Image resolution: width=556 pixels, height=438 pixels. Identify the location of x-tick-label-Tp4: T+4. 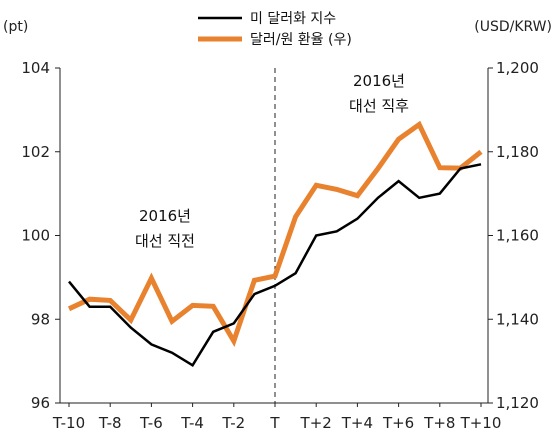
(357, 423).